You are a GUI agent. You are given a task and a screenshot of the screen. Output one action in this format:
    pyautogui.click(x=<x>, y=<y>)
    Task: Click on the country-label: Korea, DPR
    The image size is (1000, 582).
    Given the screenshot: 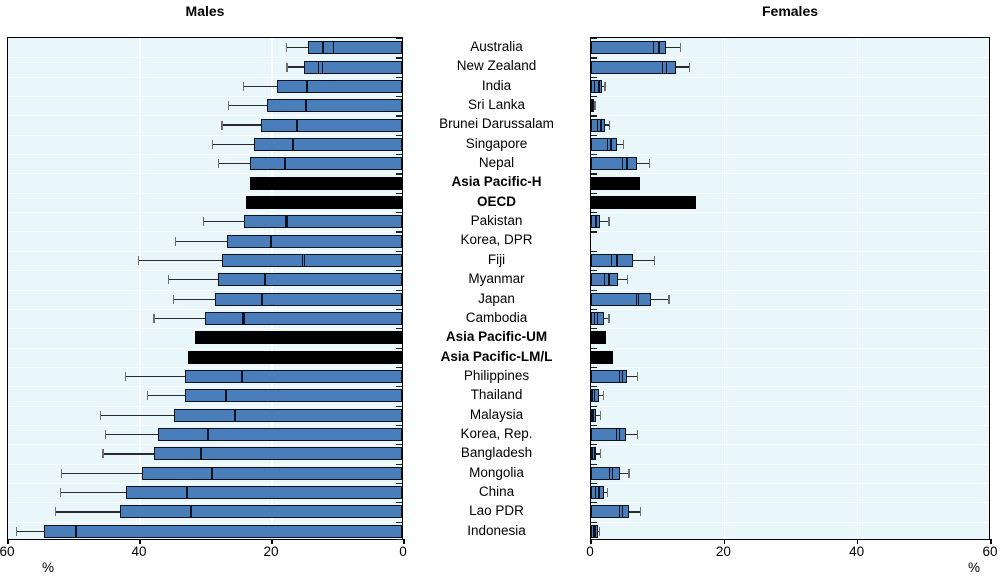 What is the action you would take?
    pyautogui.click(x=496, y=240)
    